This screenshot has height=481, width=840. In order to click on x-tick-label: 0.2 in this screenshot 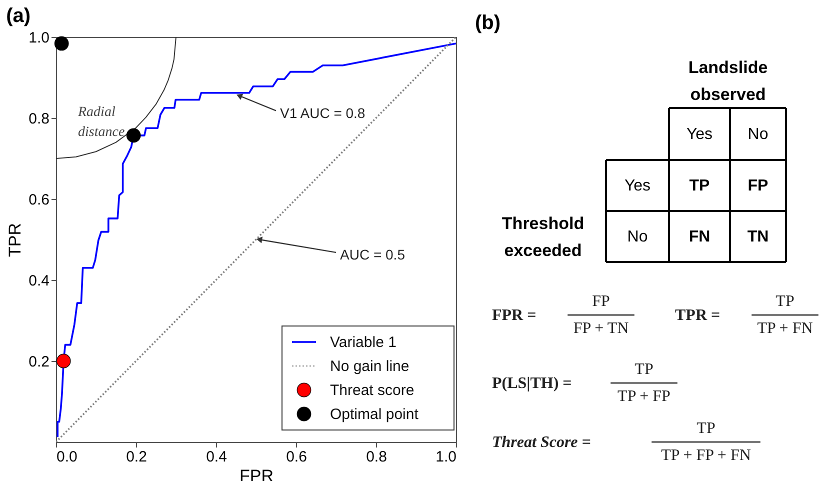, I will do `click(136, 457)`.